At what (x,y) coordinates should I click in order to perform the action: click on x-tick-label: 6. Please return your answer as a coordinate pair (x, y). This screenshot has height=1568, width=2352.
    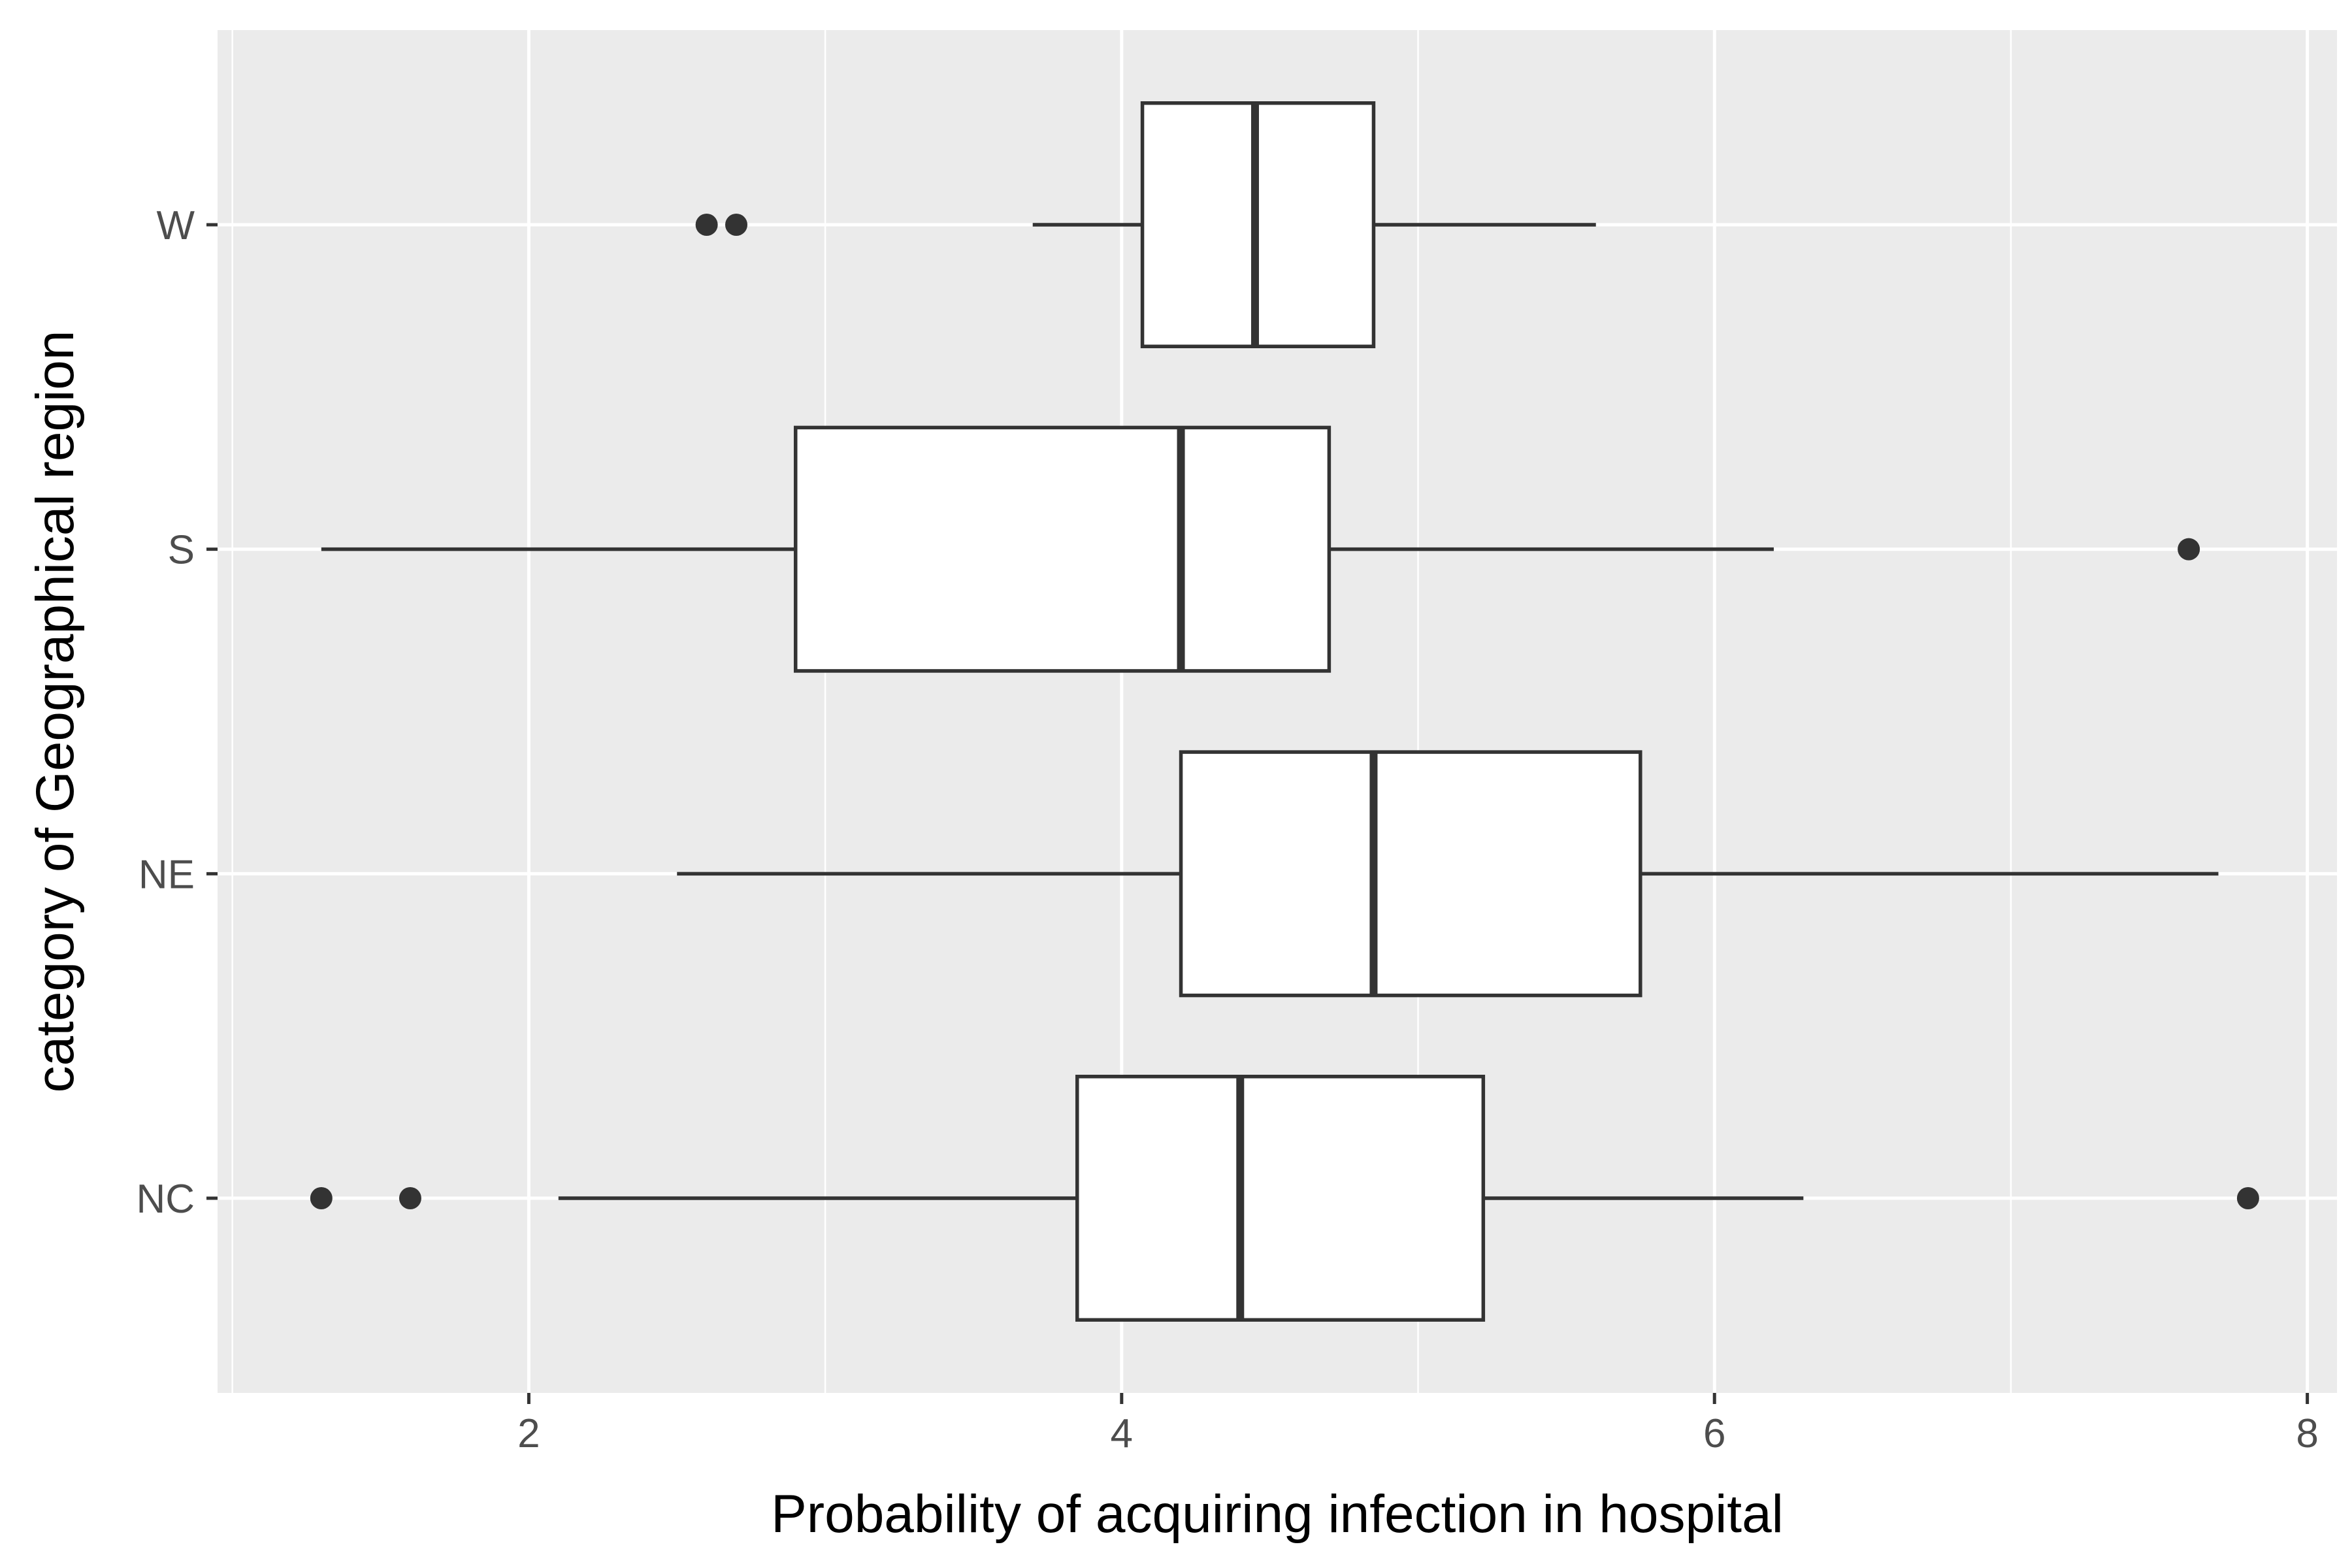
    Looking at the image, I should click on (1714, 1433).